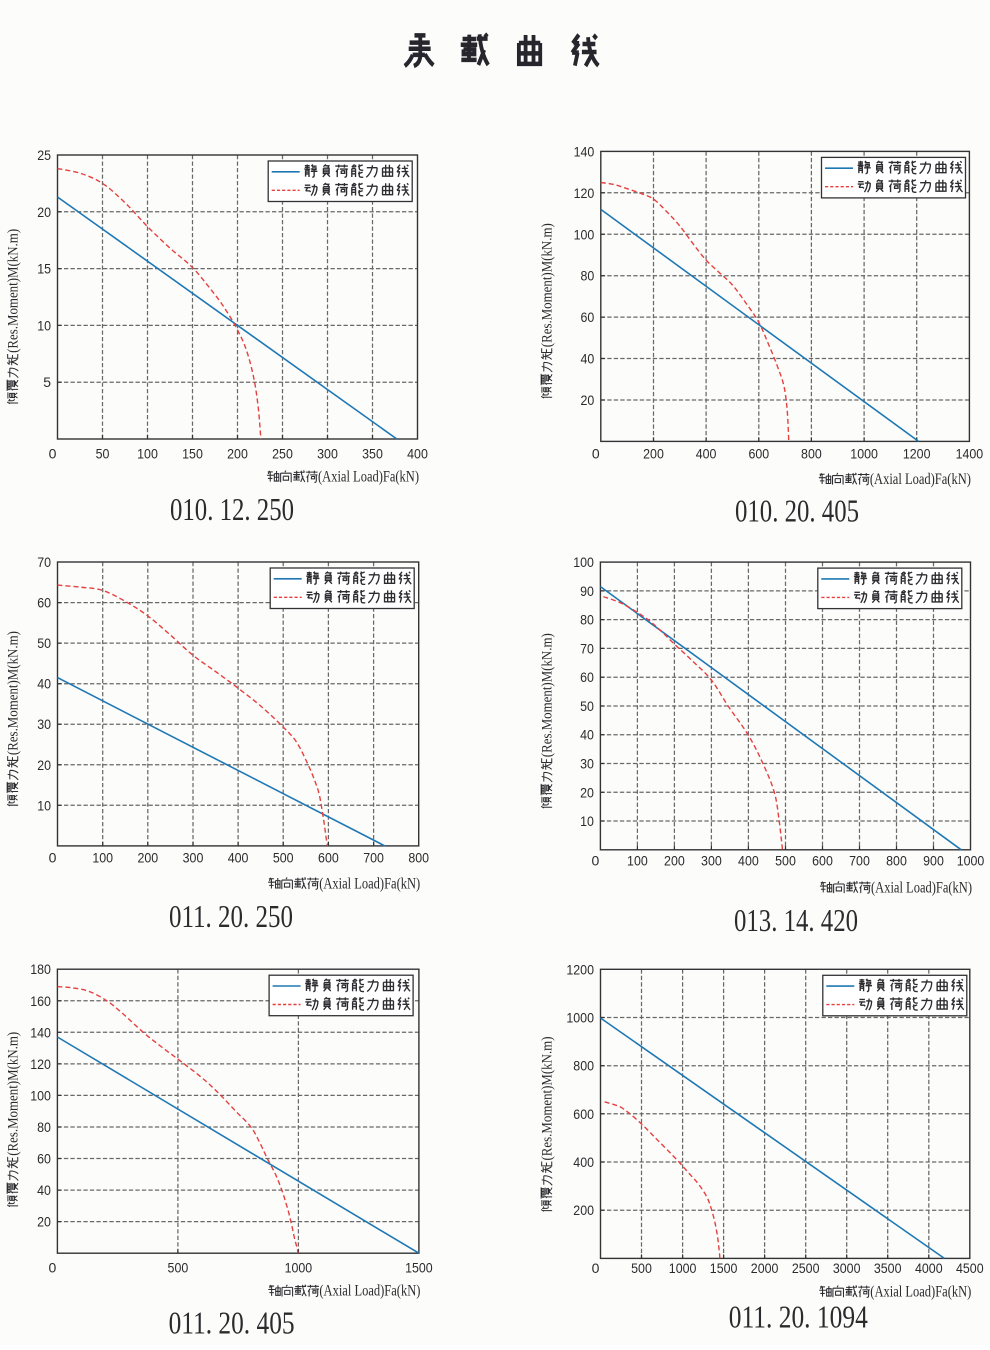 This screenshot has width=990, height=1350. Describe the element at coordinates (929, 1268) in the screenshot. I see `svg-text: 4000` at that location.